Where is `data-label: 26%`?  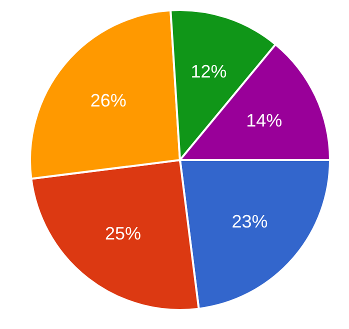 data-label: 26% is located at coordinates (108, 100).